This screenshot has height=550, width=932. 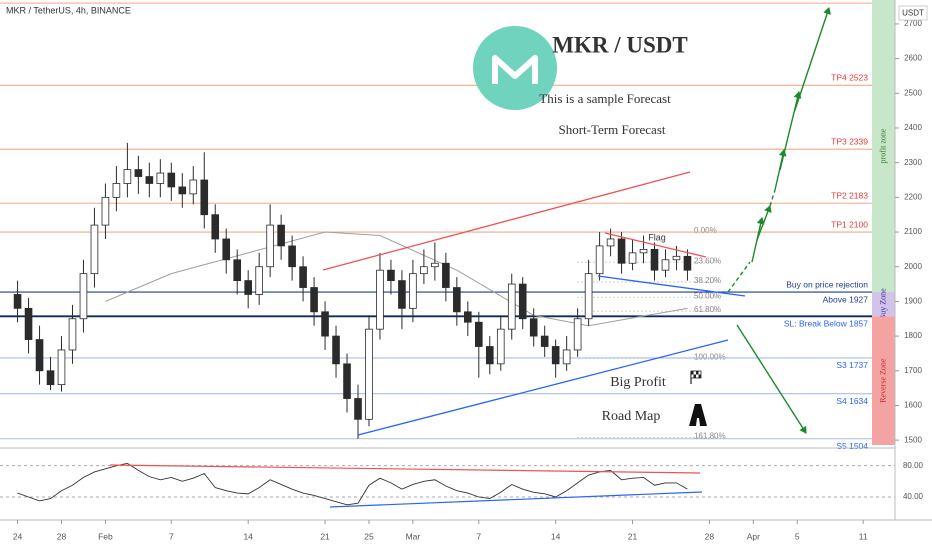 I want to click on fib-label: 50.00%, so click(x=707, y=295).